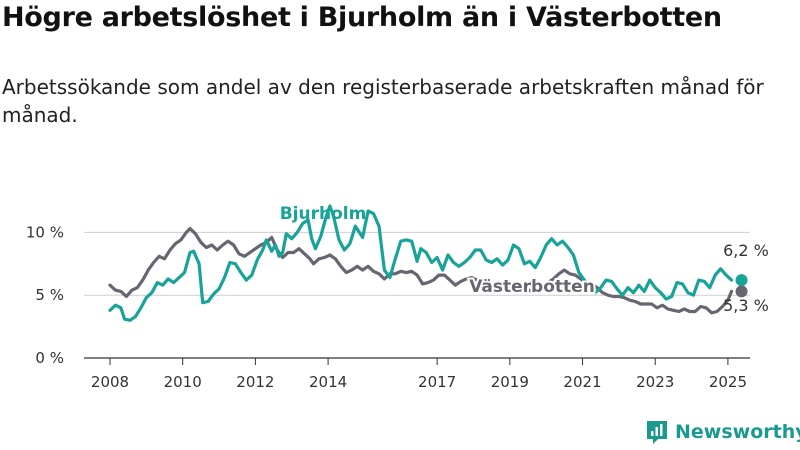  Describe the element at coordinates (45, 232) in the screenshot. I see `y-tick-label: 10 %` at that location.